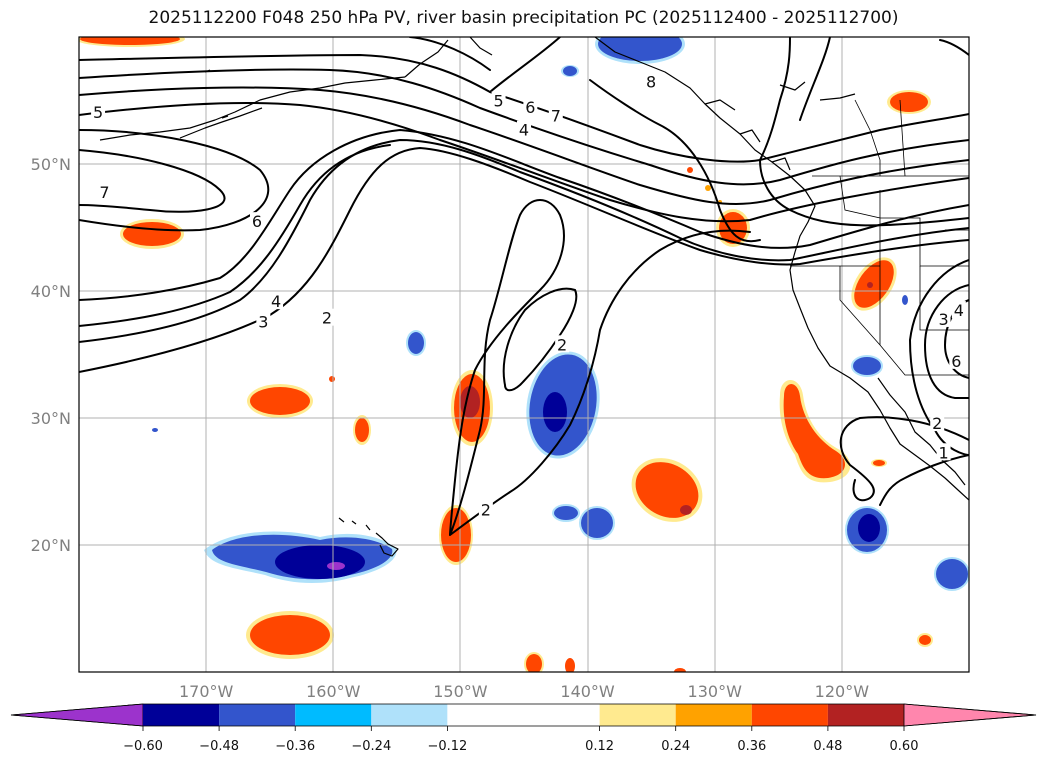 This screenshot has width=1047, height=765. I want to click on contour-label: 8, so click(651, 81).